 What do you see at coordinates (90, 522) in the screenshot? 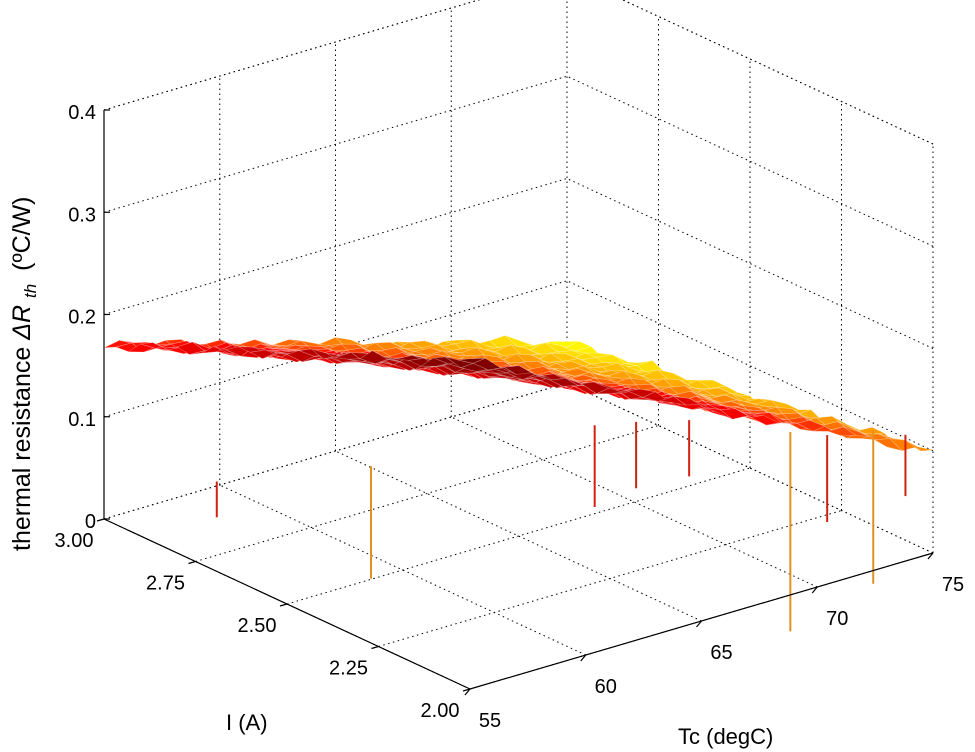
I see `z-tick-label: 0` at bounding box center [90, 522].